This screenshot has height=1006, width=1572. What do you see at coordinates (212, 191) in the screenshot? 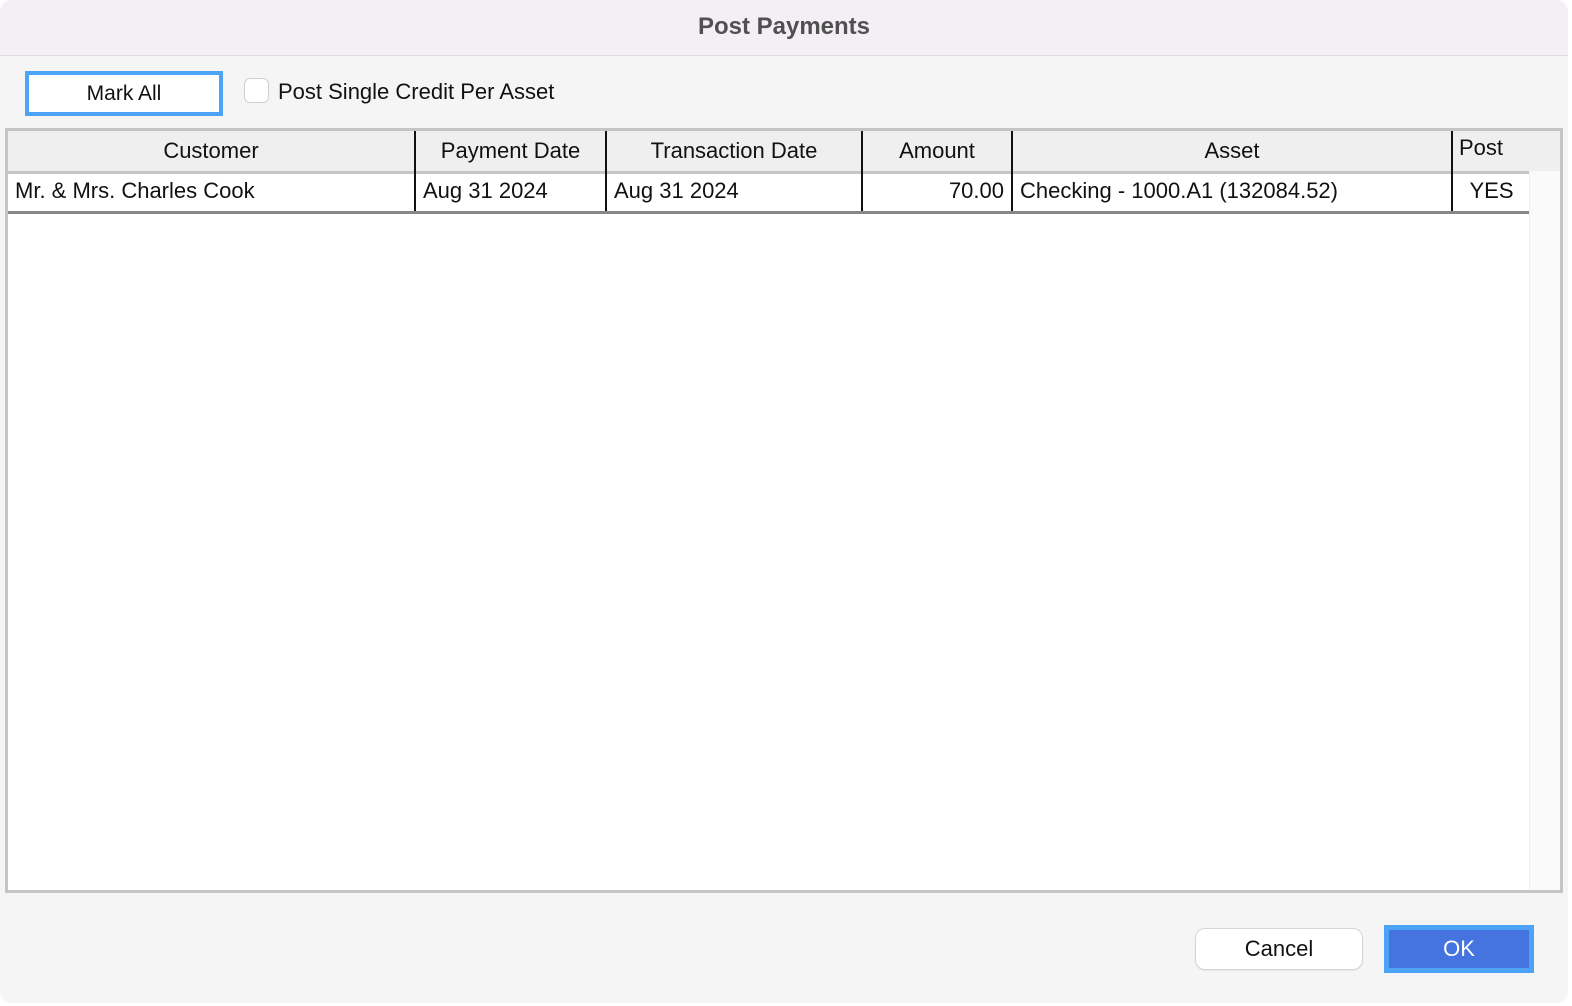
I see `cell-customer: Mr. & Mrs. Charles Cook` at bounding box center [212, 191].